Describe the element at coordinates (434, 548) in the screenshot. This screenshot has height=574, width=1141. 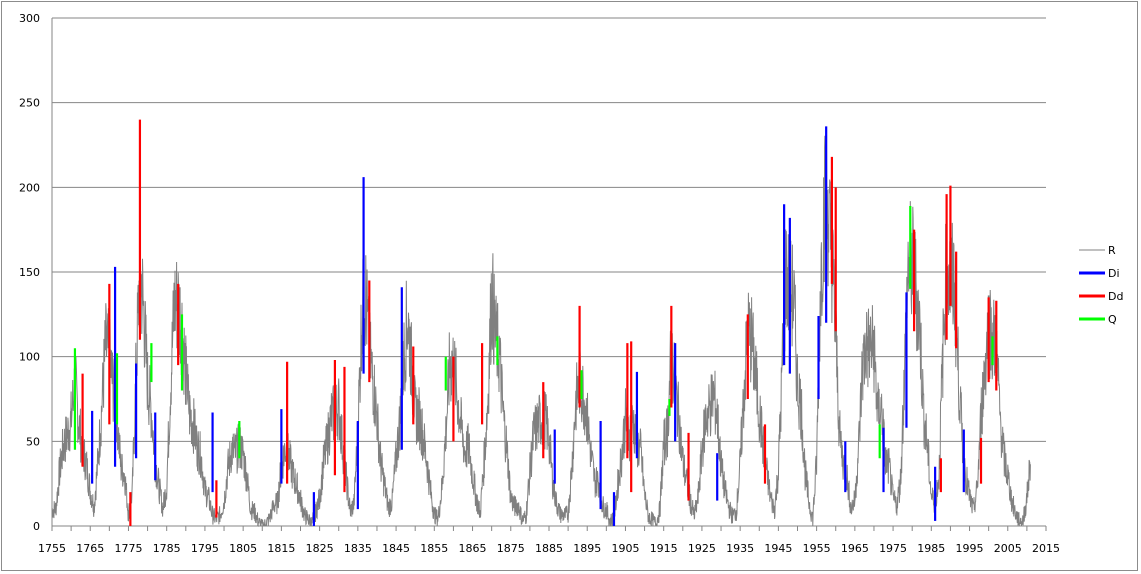
I see `x-tick-label: 1855` at that location.